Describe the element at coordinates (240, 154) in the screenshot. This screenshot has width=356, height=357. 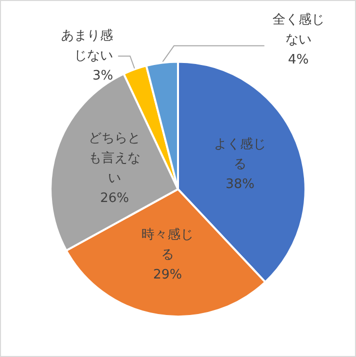
I see `slice-label: よく感じる` at that location.